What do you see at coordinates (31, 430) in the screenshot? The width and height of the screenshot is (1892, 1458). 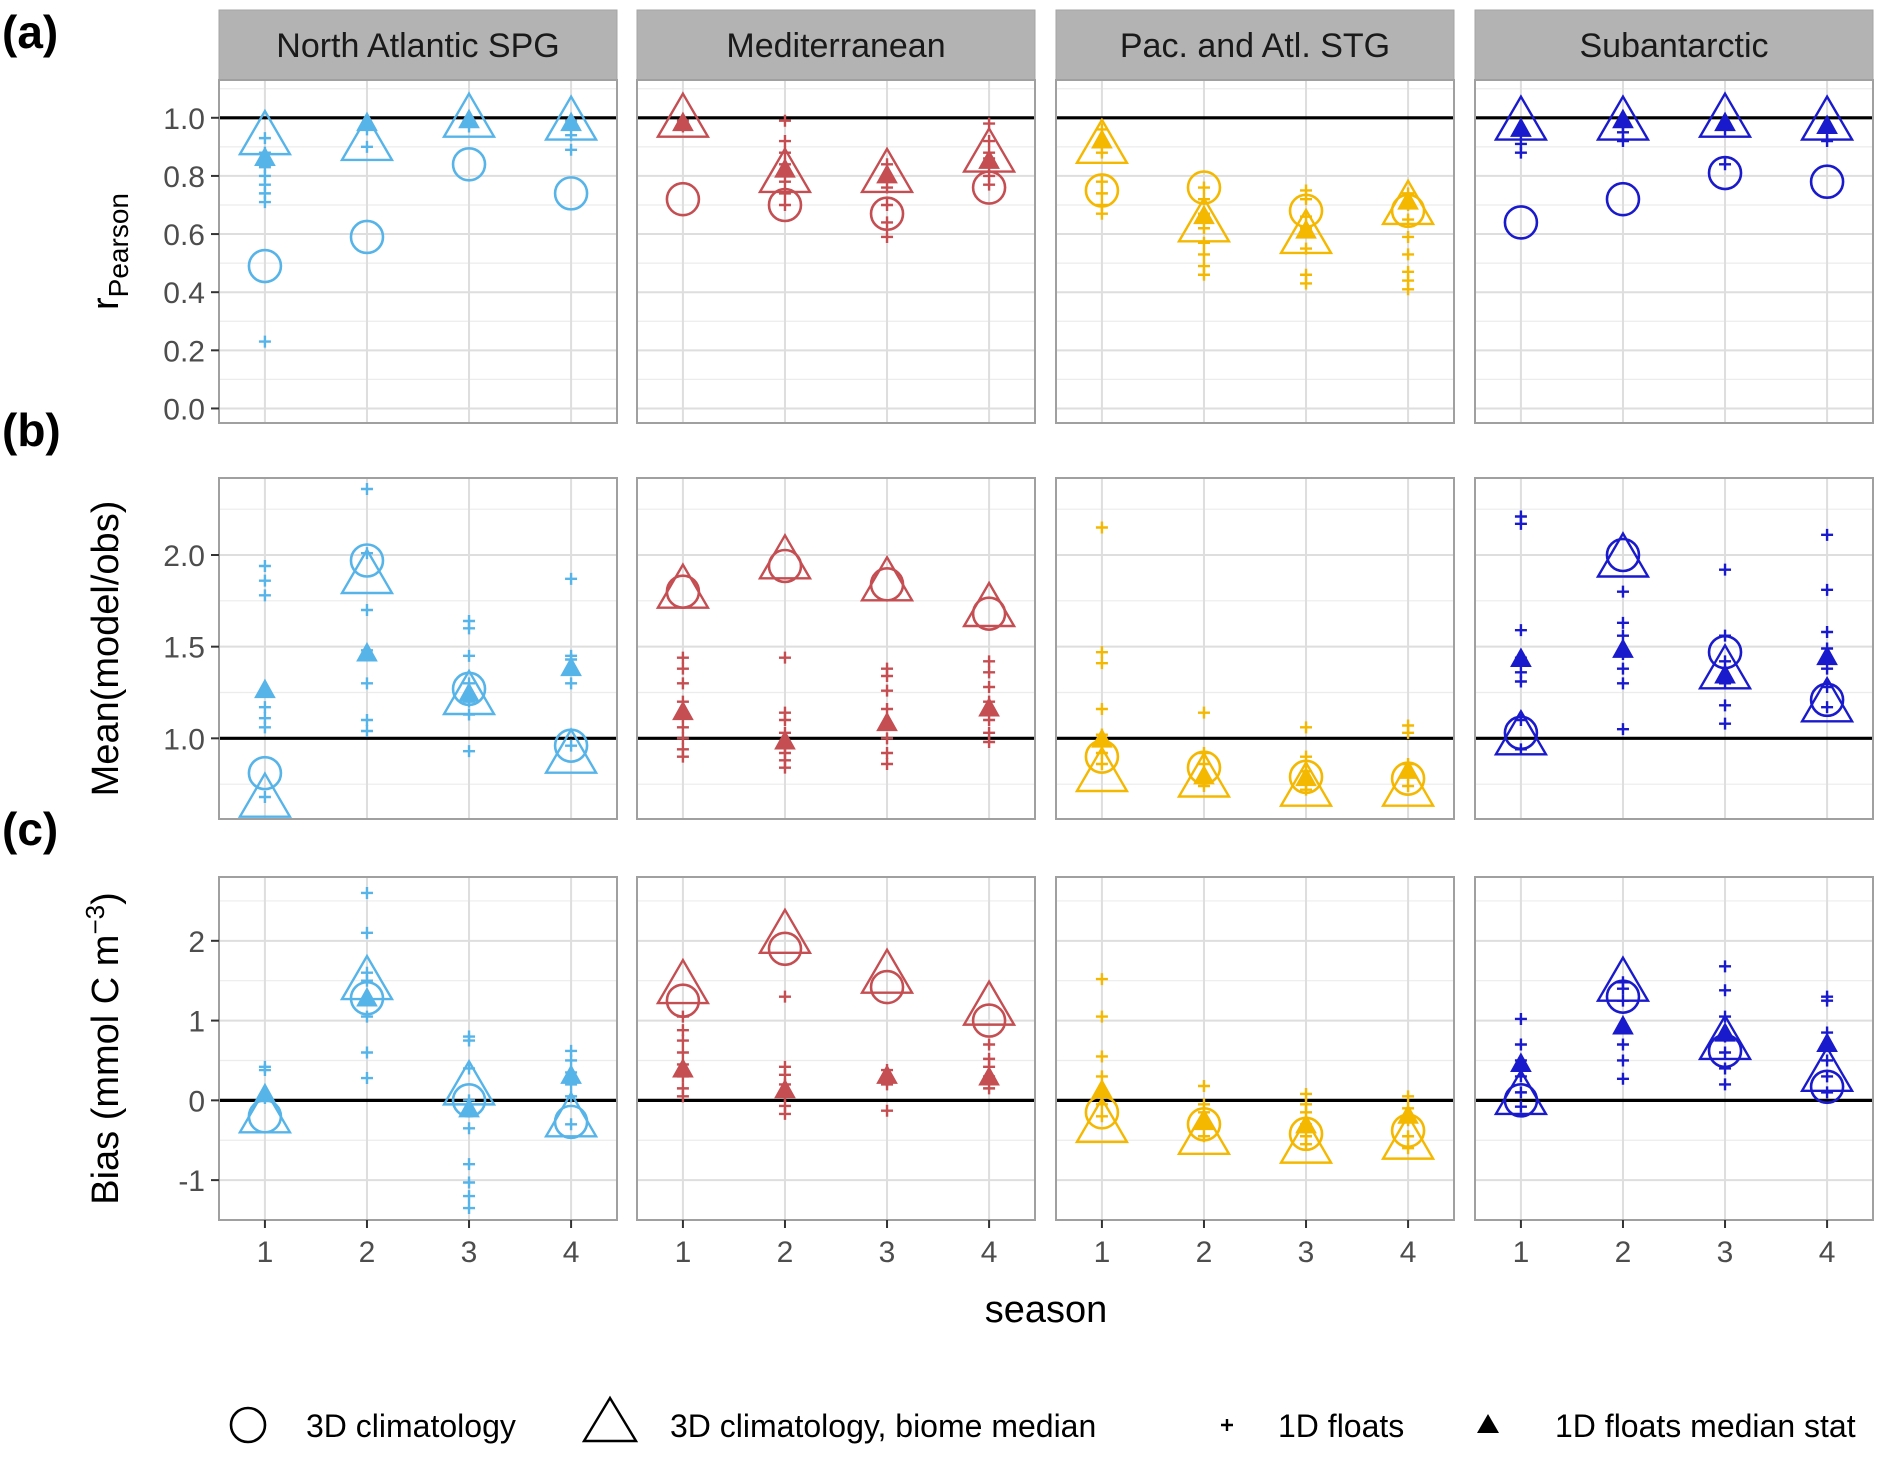 I see `panel-tag: (b)` at bounding box center [31, 430].